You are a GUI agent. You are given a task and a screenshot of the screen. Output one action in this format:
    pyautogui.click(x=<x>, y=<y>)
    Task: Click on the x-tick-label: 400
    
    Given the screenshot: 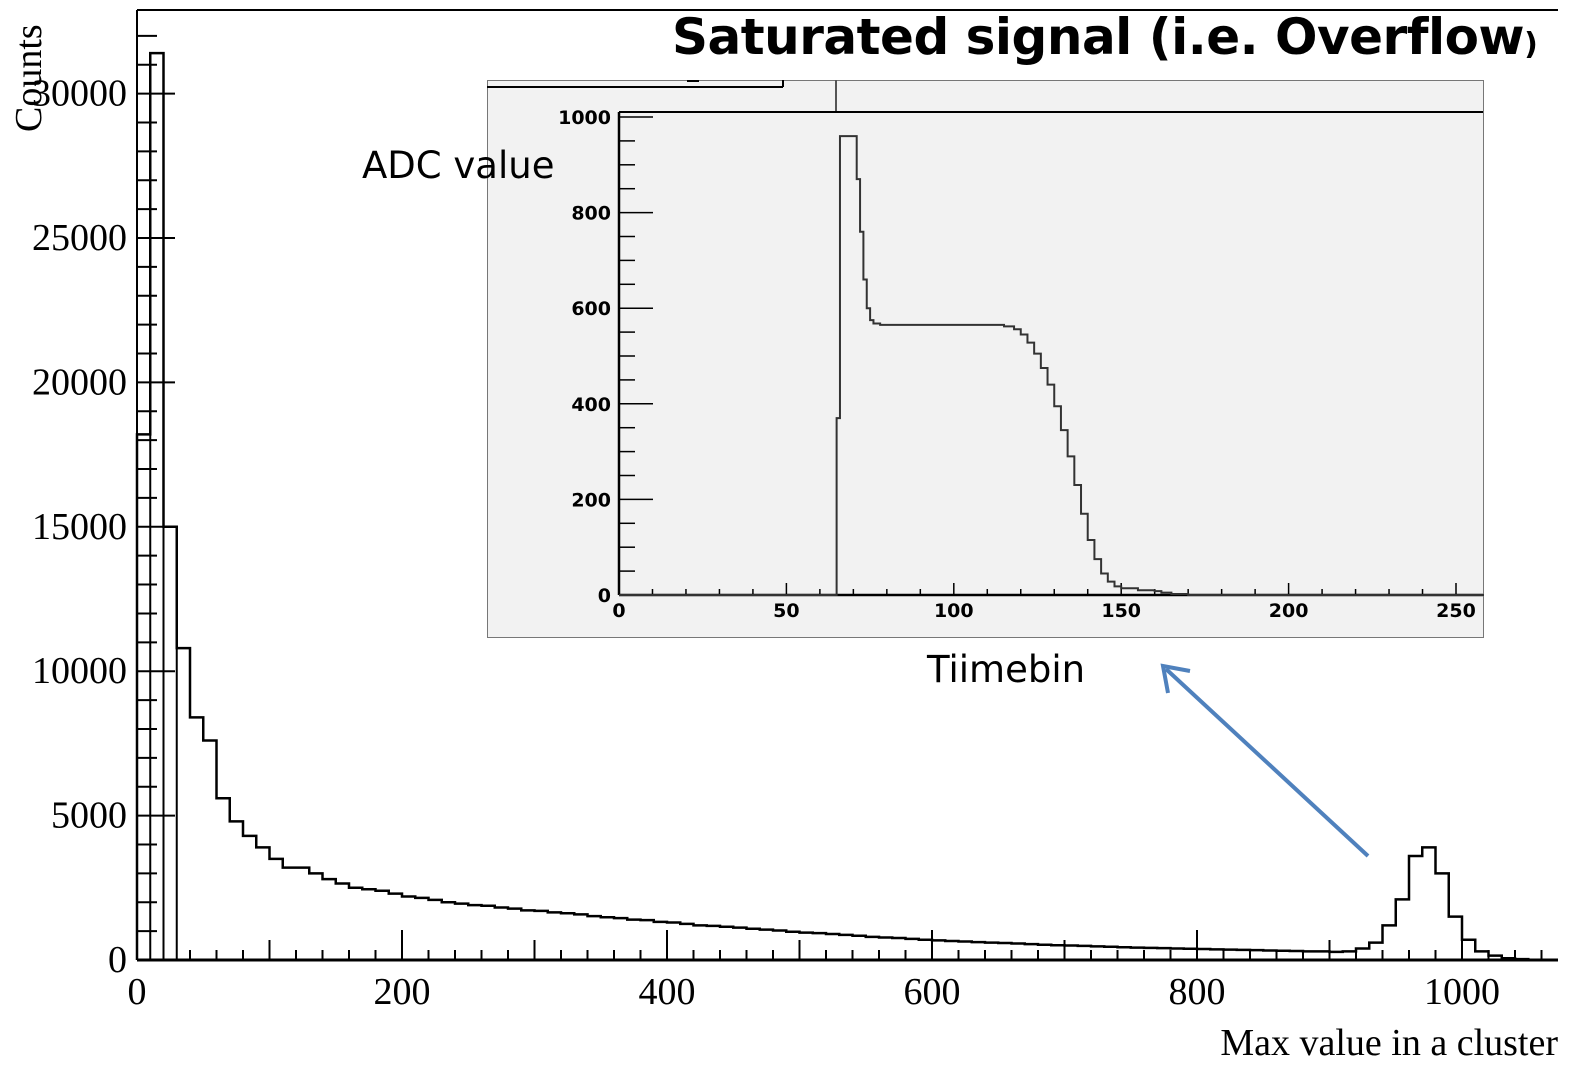 What is the action you would take?
    pyautogui.click(x=667, y=992)
    